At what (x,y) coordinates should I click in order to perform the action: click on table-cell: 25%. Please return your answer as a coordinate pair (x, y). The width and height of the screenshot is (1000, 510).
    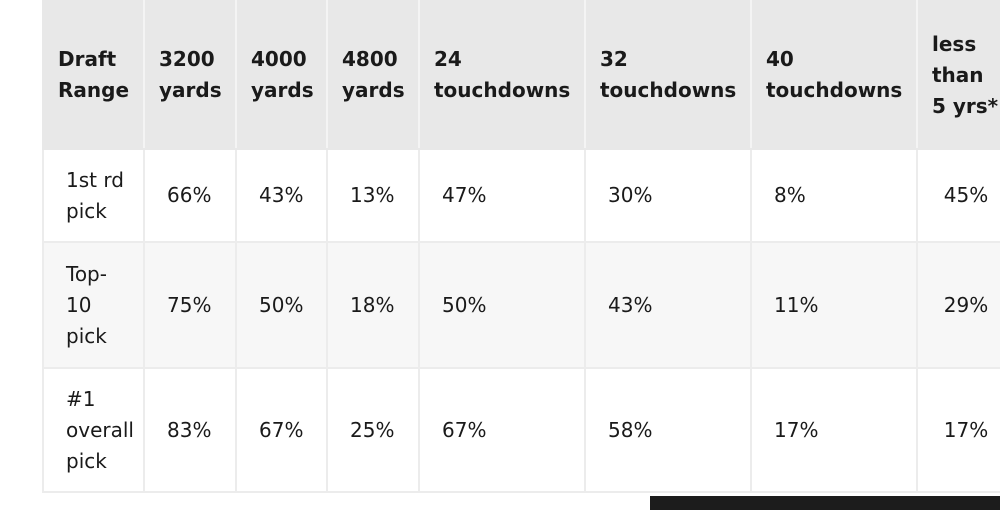
    Looking at the image, I should click on (373, 430).